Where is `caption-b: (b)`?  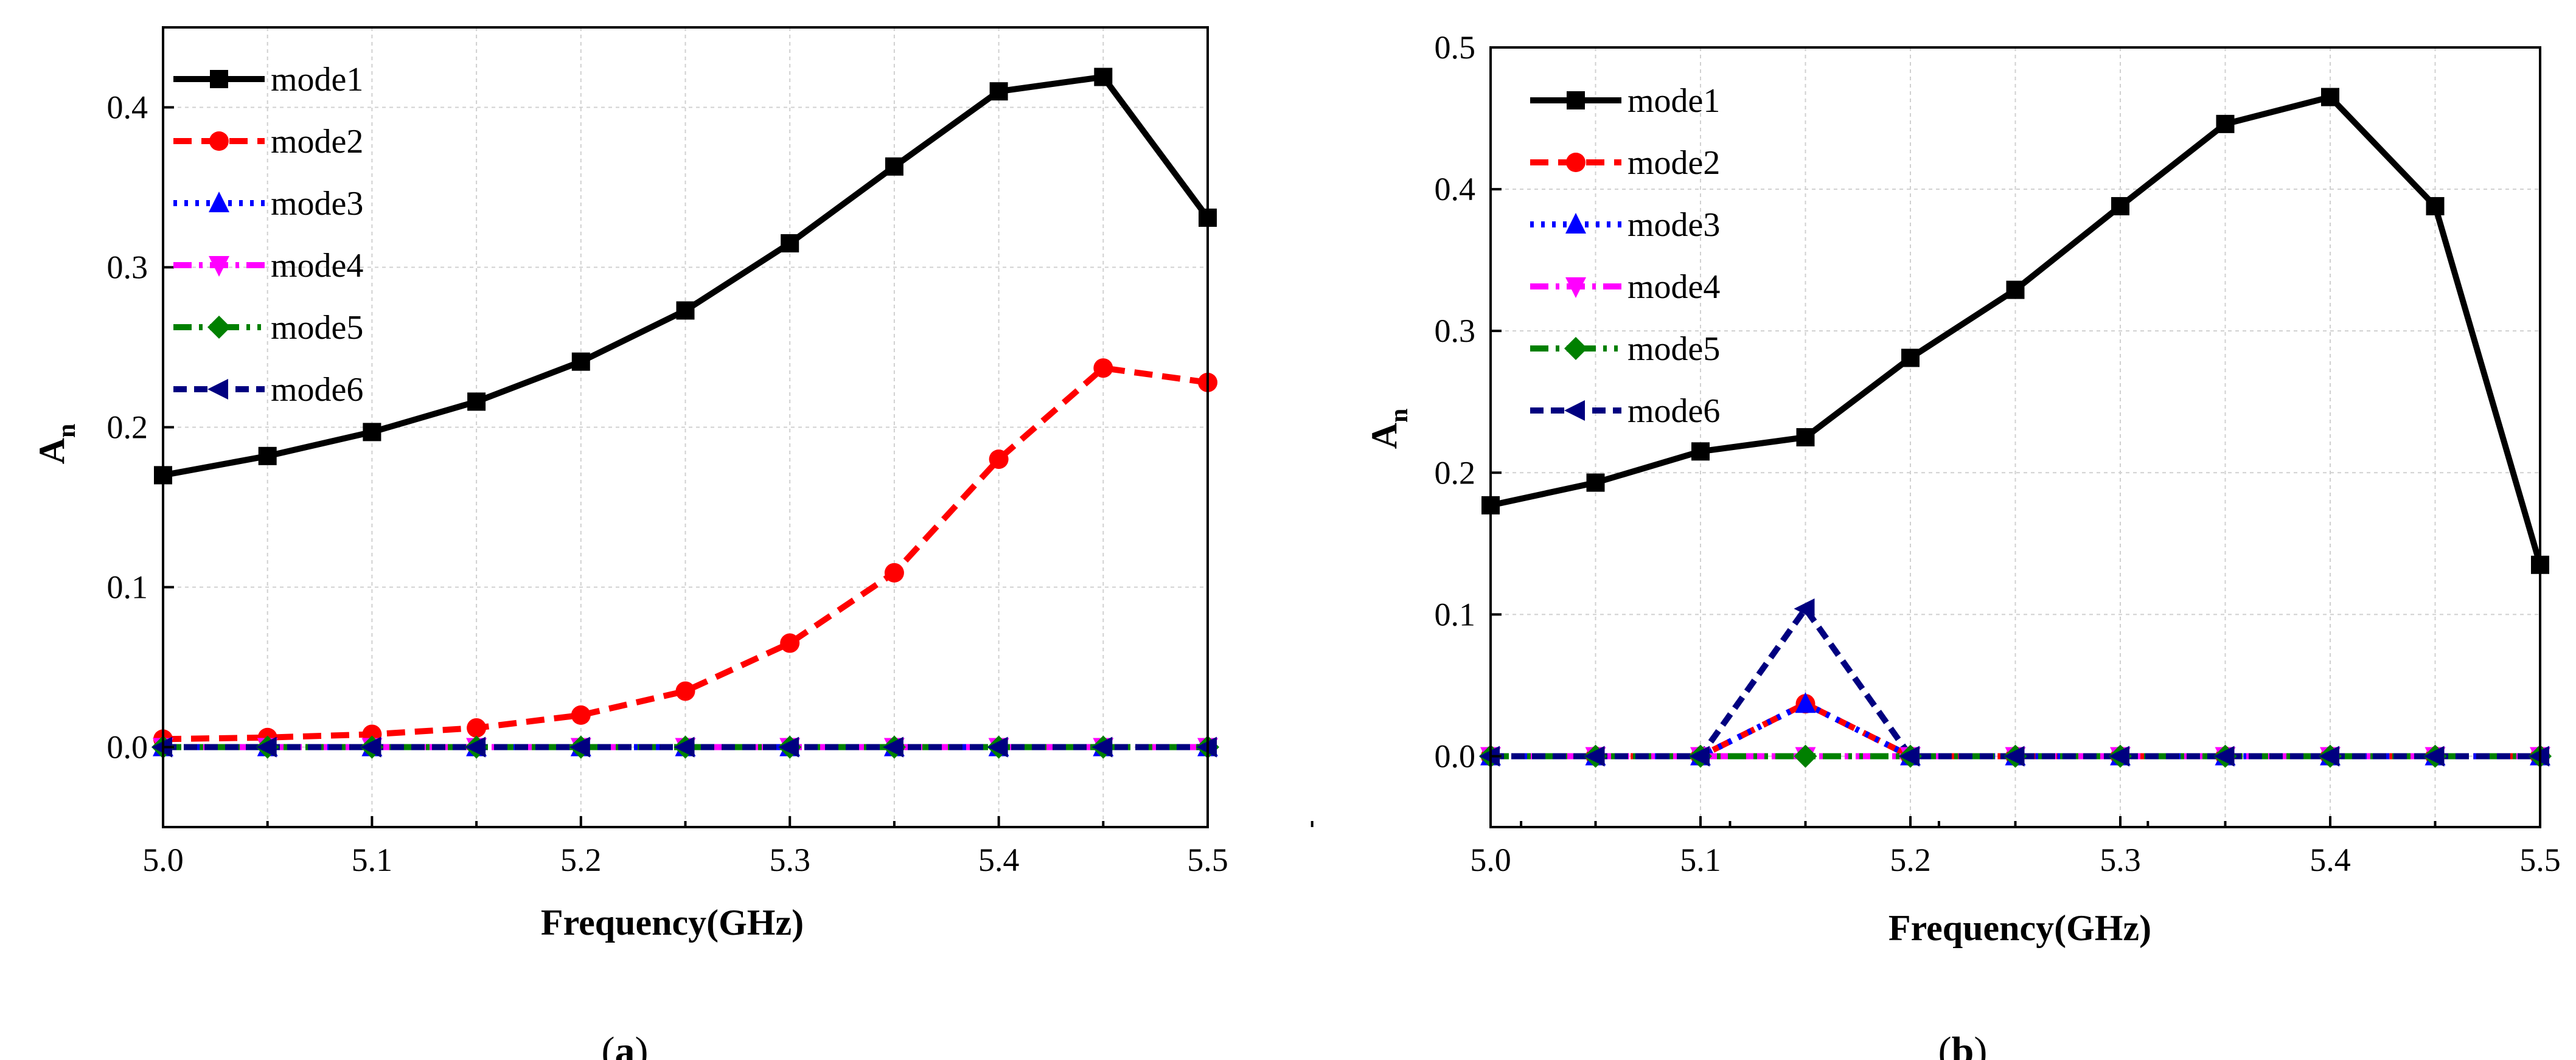
caption-b: (b) is located at coordinates (1963, 1044).